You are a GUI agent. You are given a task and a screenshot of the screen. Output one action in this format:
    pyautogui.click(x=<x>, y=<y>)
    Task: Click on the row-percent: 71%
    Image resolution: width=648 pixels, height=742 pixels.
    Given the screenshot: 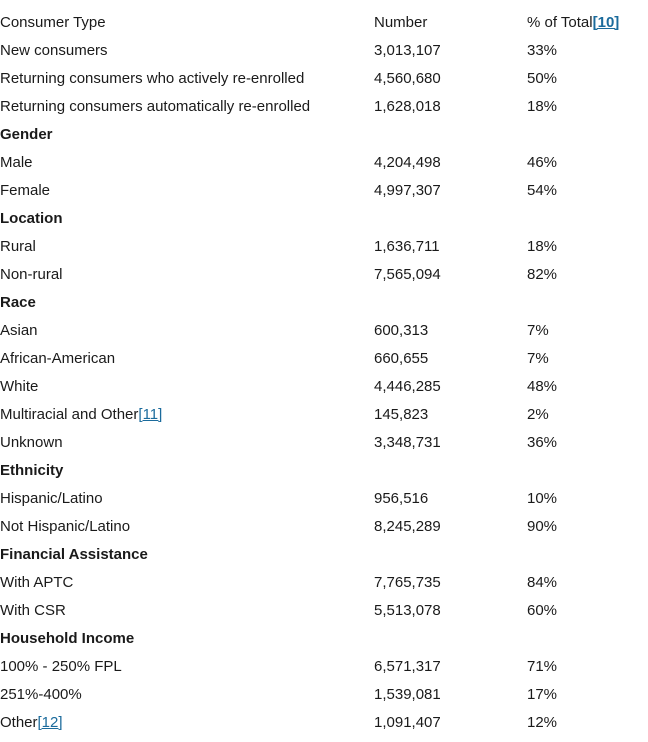 What is the action you would take?
    pyautogui.click(x=542, y=666)
    